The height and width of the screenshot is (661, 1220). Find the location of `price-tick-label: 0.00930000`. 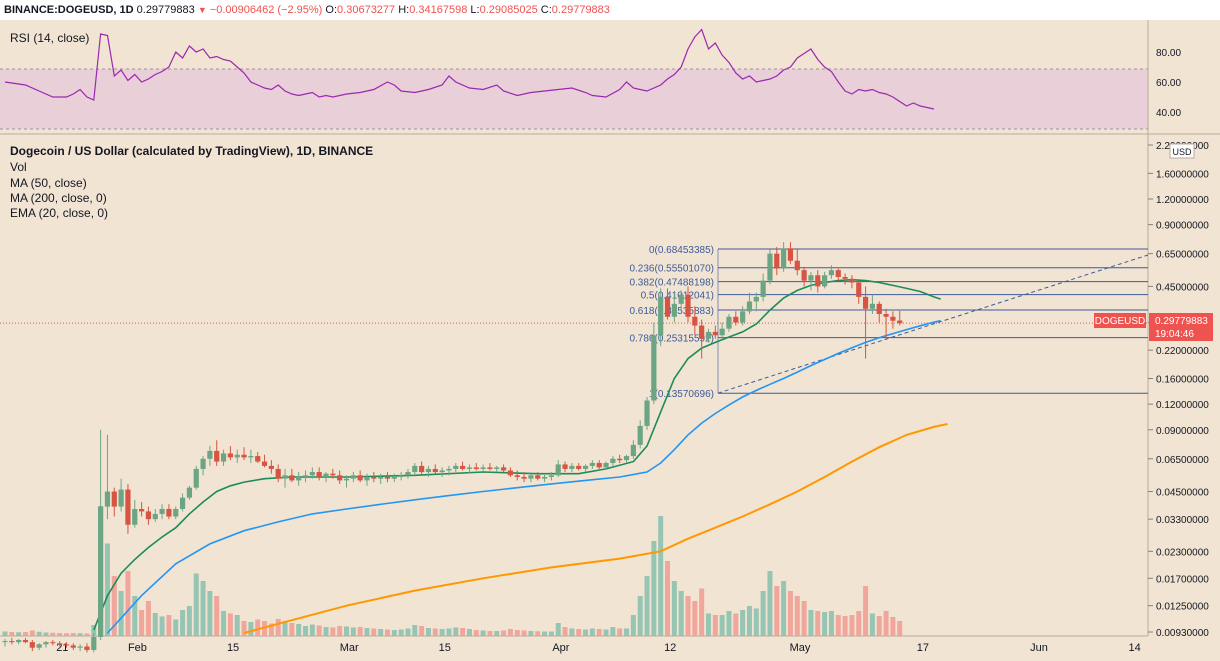

price-tick-label: 0.00930000 is located at coordinates (1182, 633).